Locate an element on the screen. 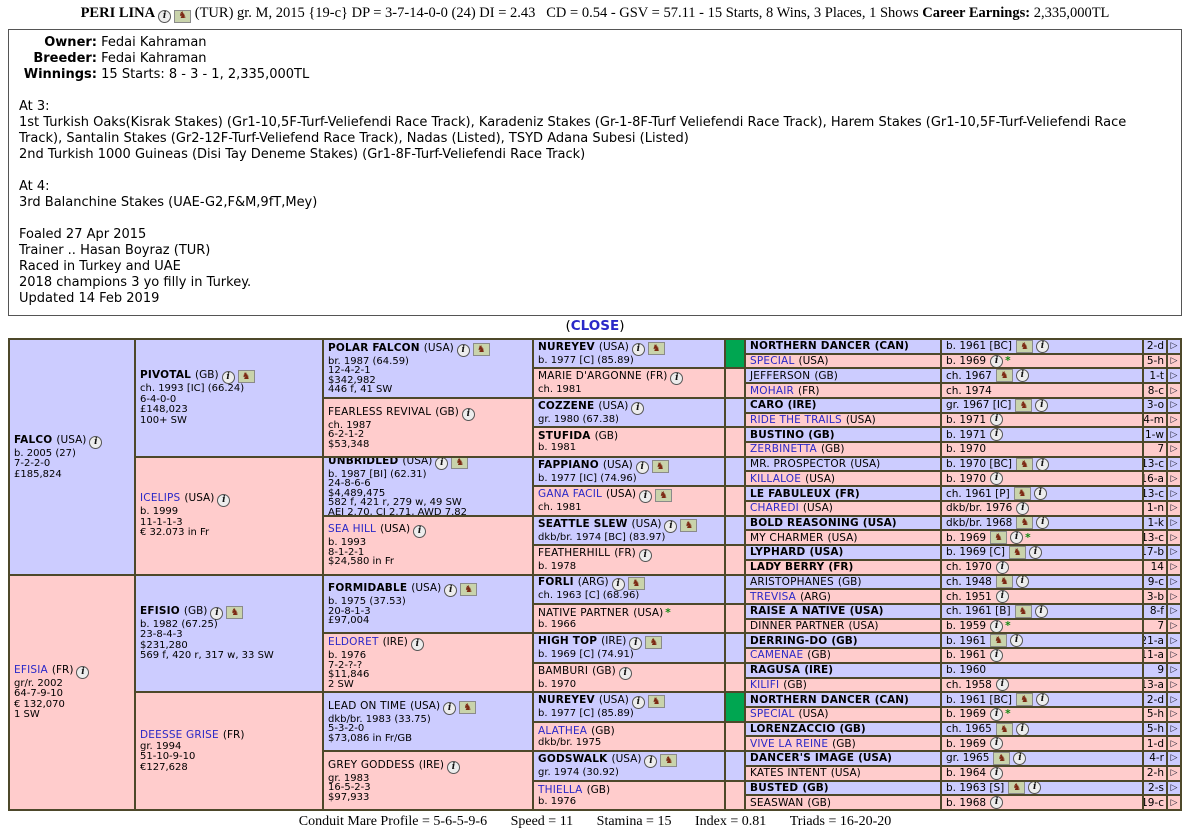  horse-name-link: ALATHEA (GB) is located at coordinates (576, 730).